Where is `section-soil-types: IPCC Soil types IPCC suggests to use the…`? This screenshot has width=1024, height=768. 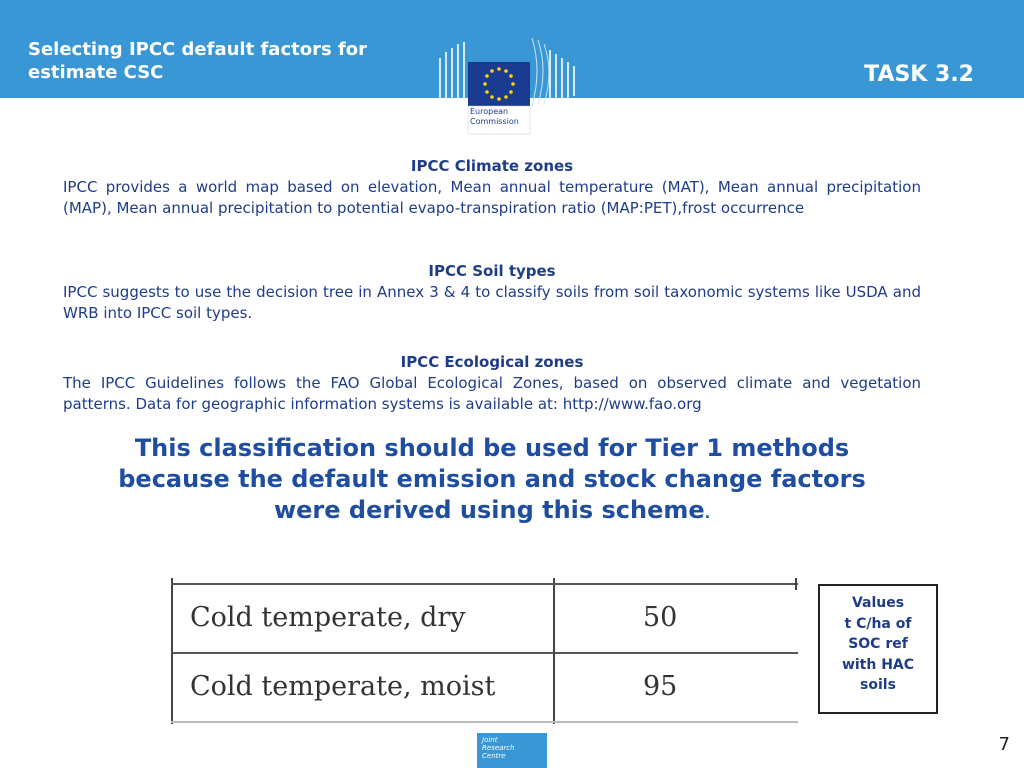
section-soil-types: IPCC Soil types IPCC suggests to use the… is located at coordinates (492, 292).